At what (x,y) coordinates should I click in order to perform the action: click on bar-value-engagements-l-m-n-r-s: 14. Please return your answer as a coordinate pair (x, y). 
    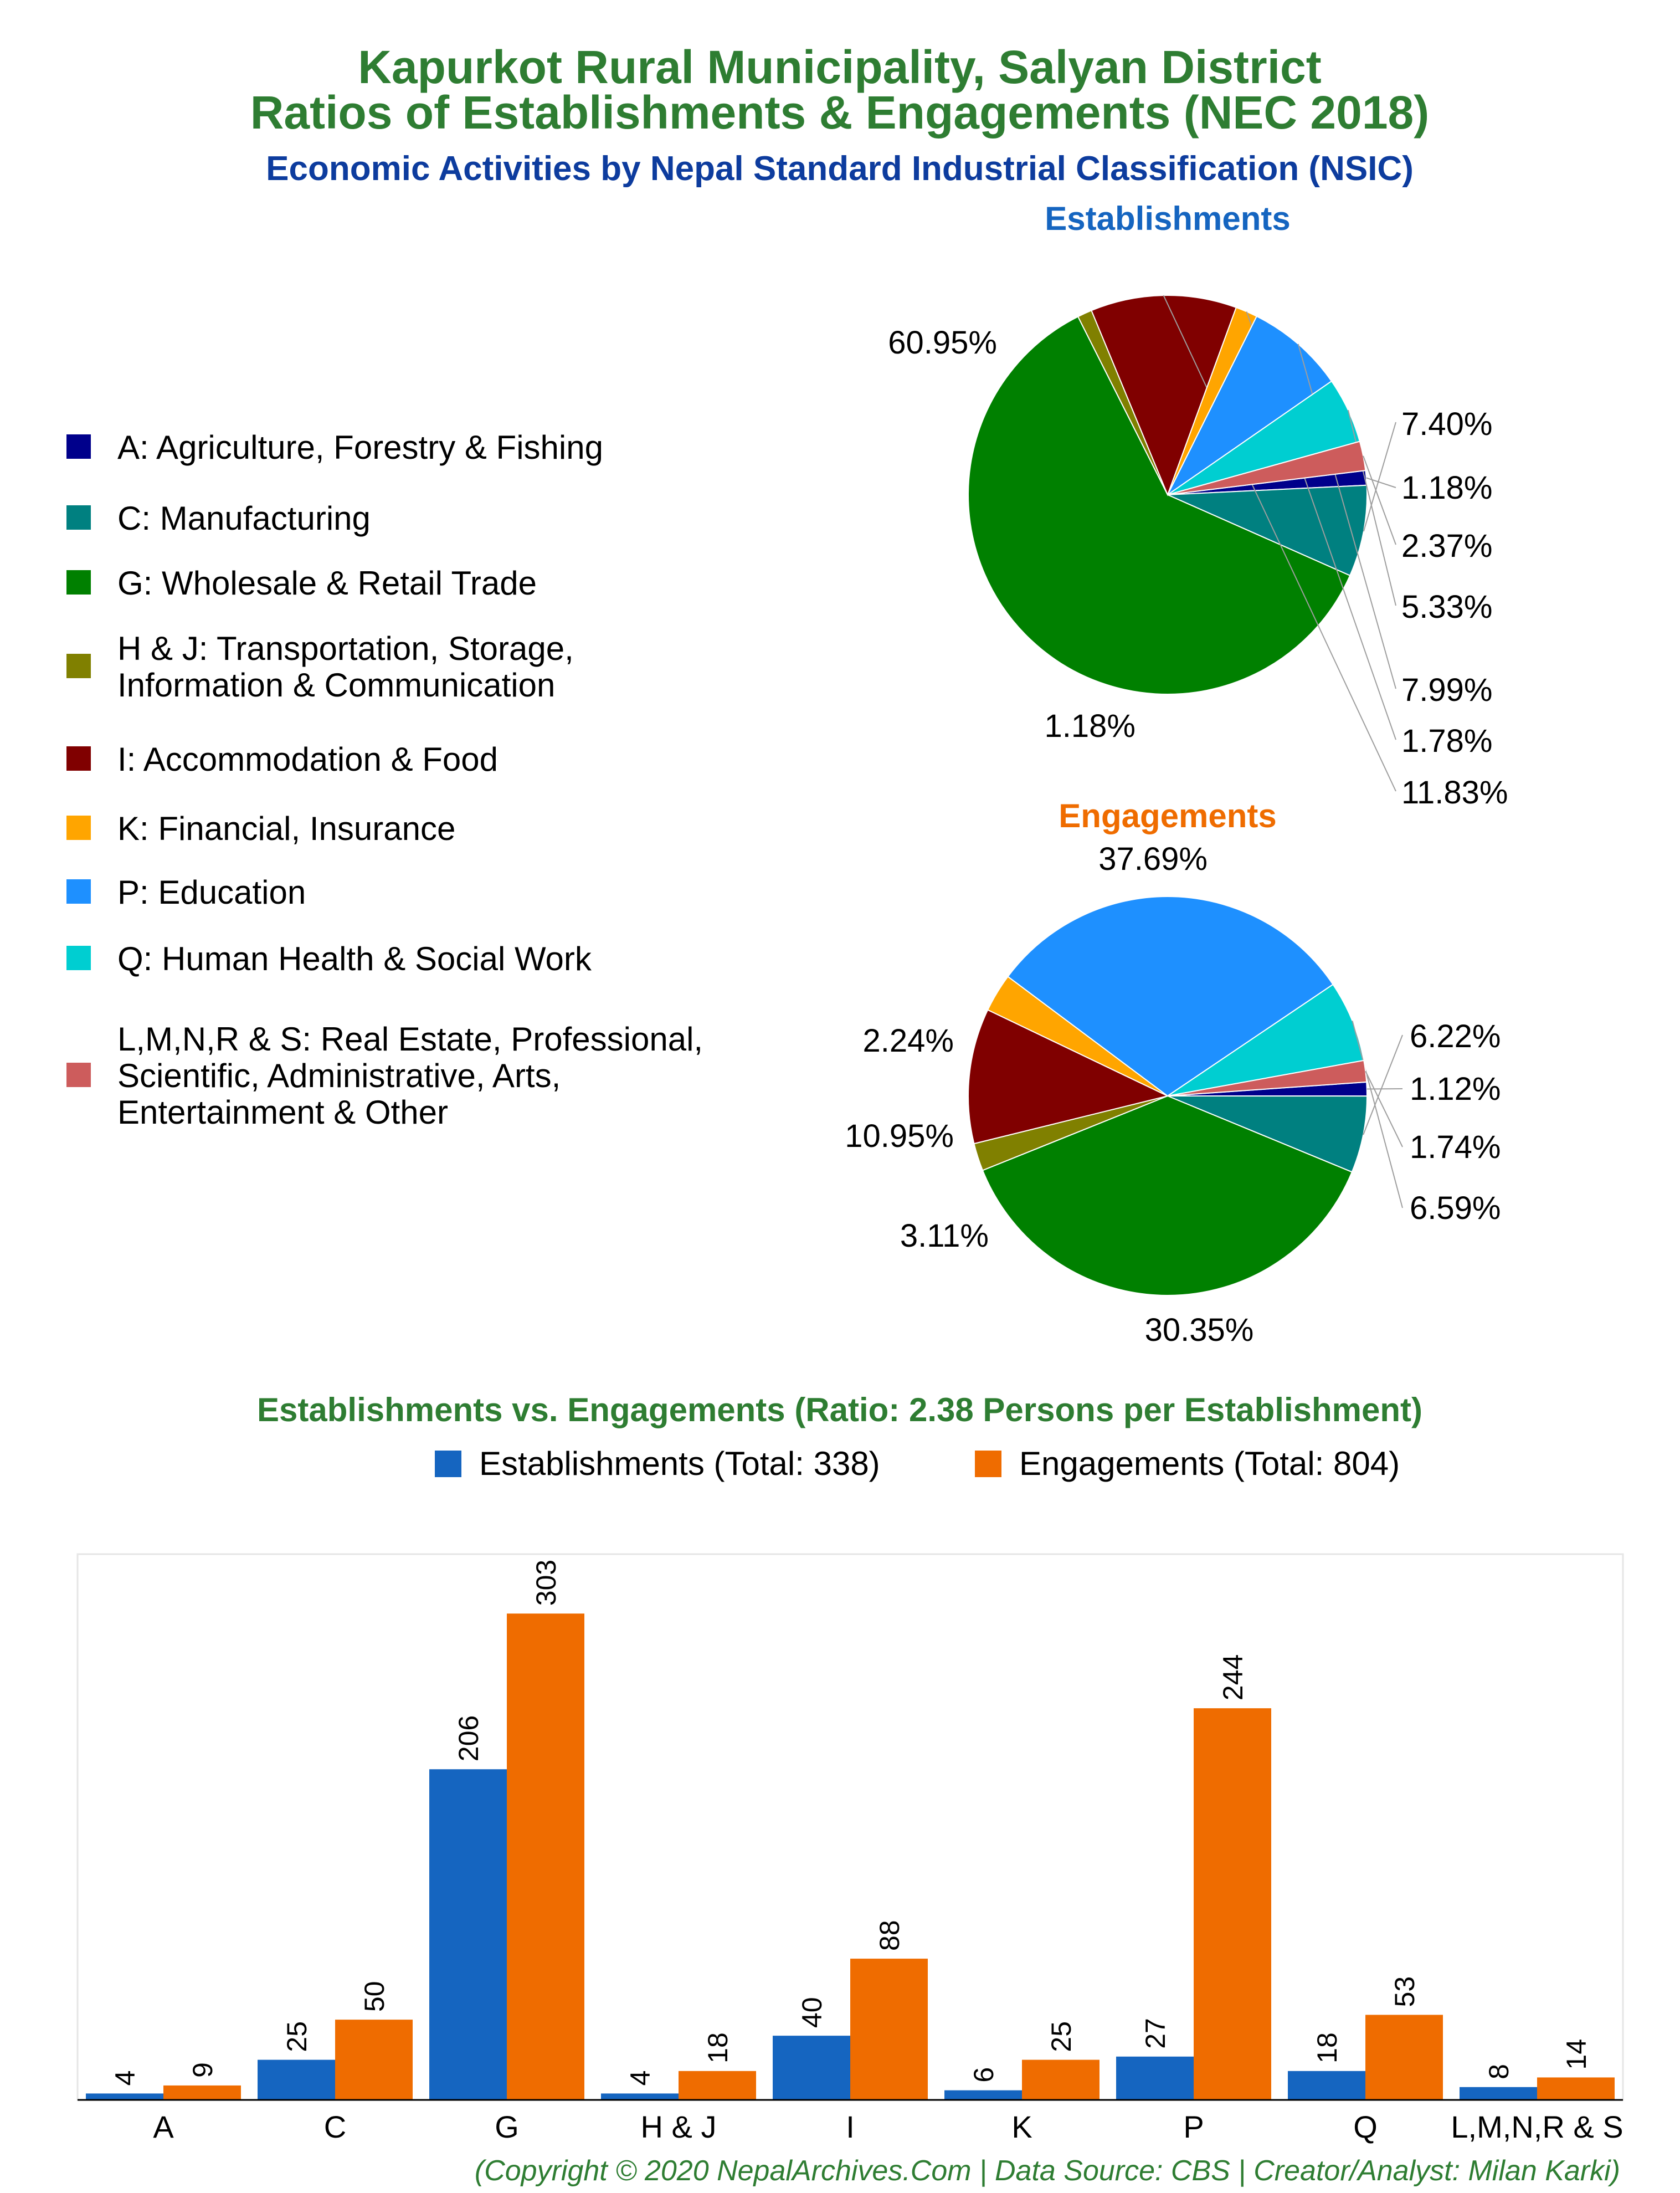
    Looking at the image, I should click on (1576, 2054).